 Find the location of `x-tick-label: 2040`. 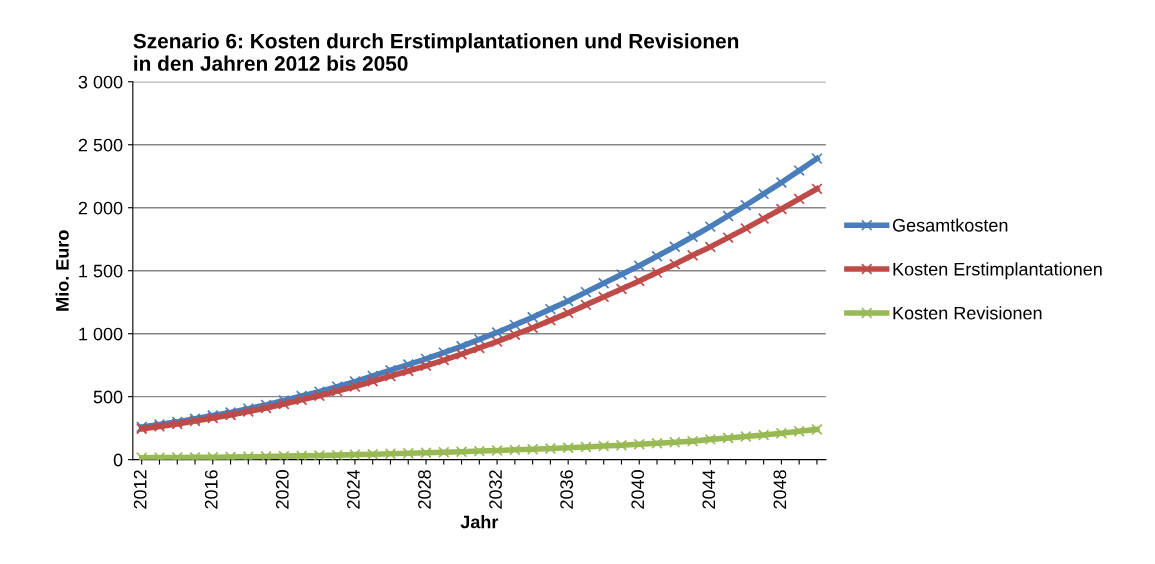

x-tick-label: 2040 is located at coordinates (638, 489).